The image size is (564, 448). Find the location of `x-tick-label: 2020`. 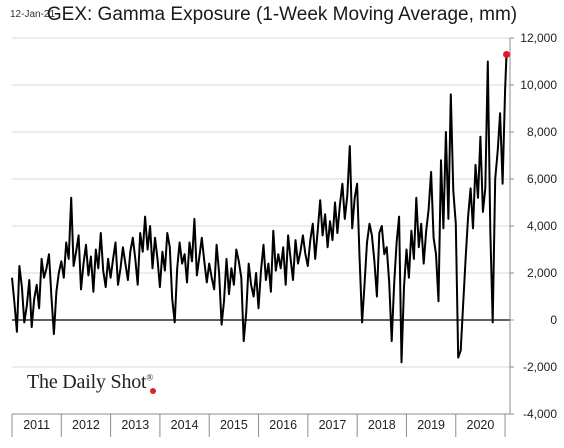

x-tick-label: 2020 is located at coordinates (481, 425).